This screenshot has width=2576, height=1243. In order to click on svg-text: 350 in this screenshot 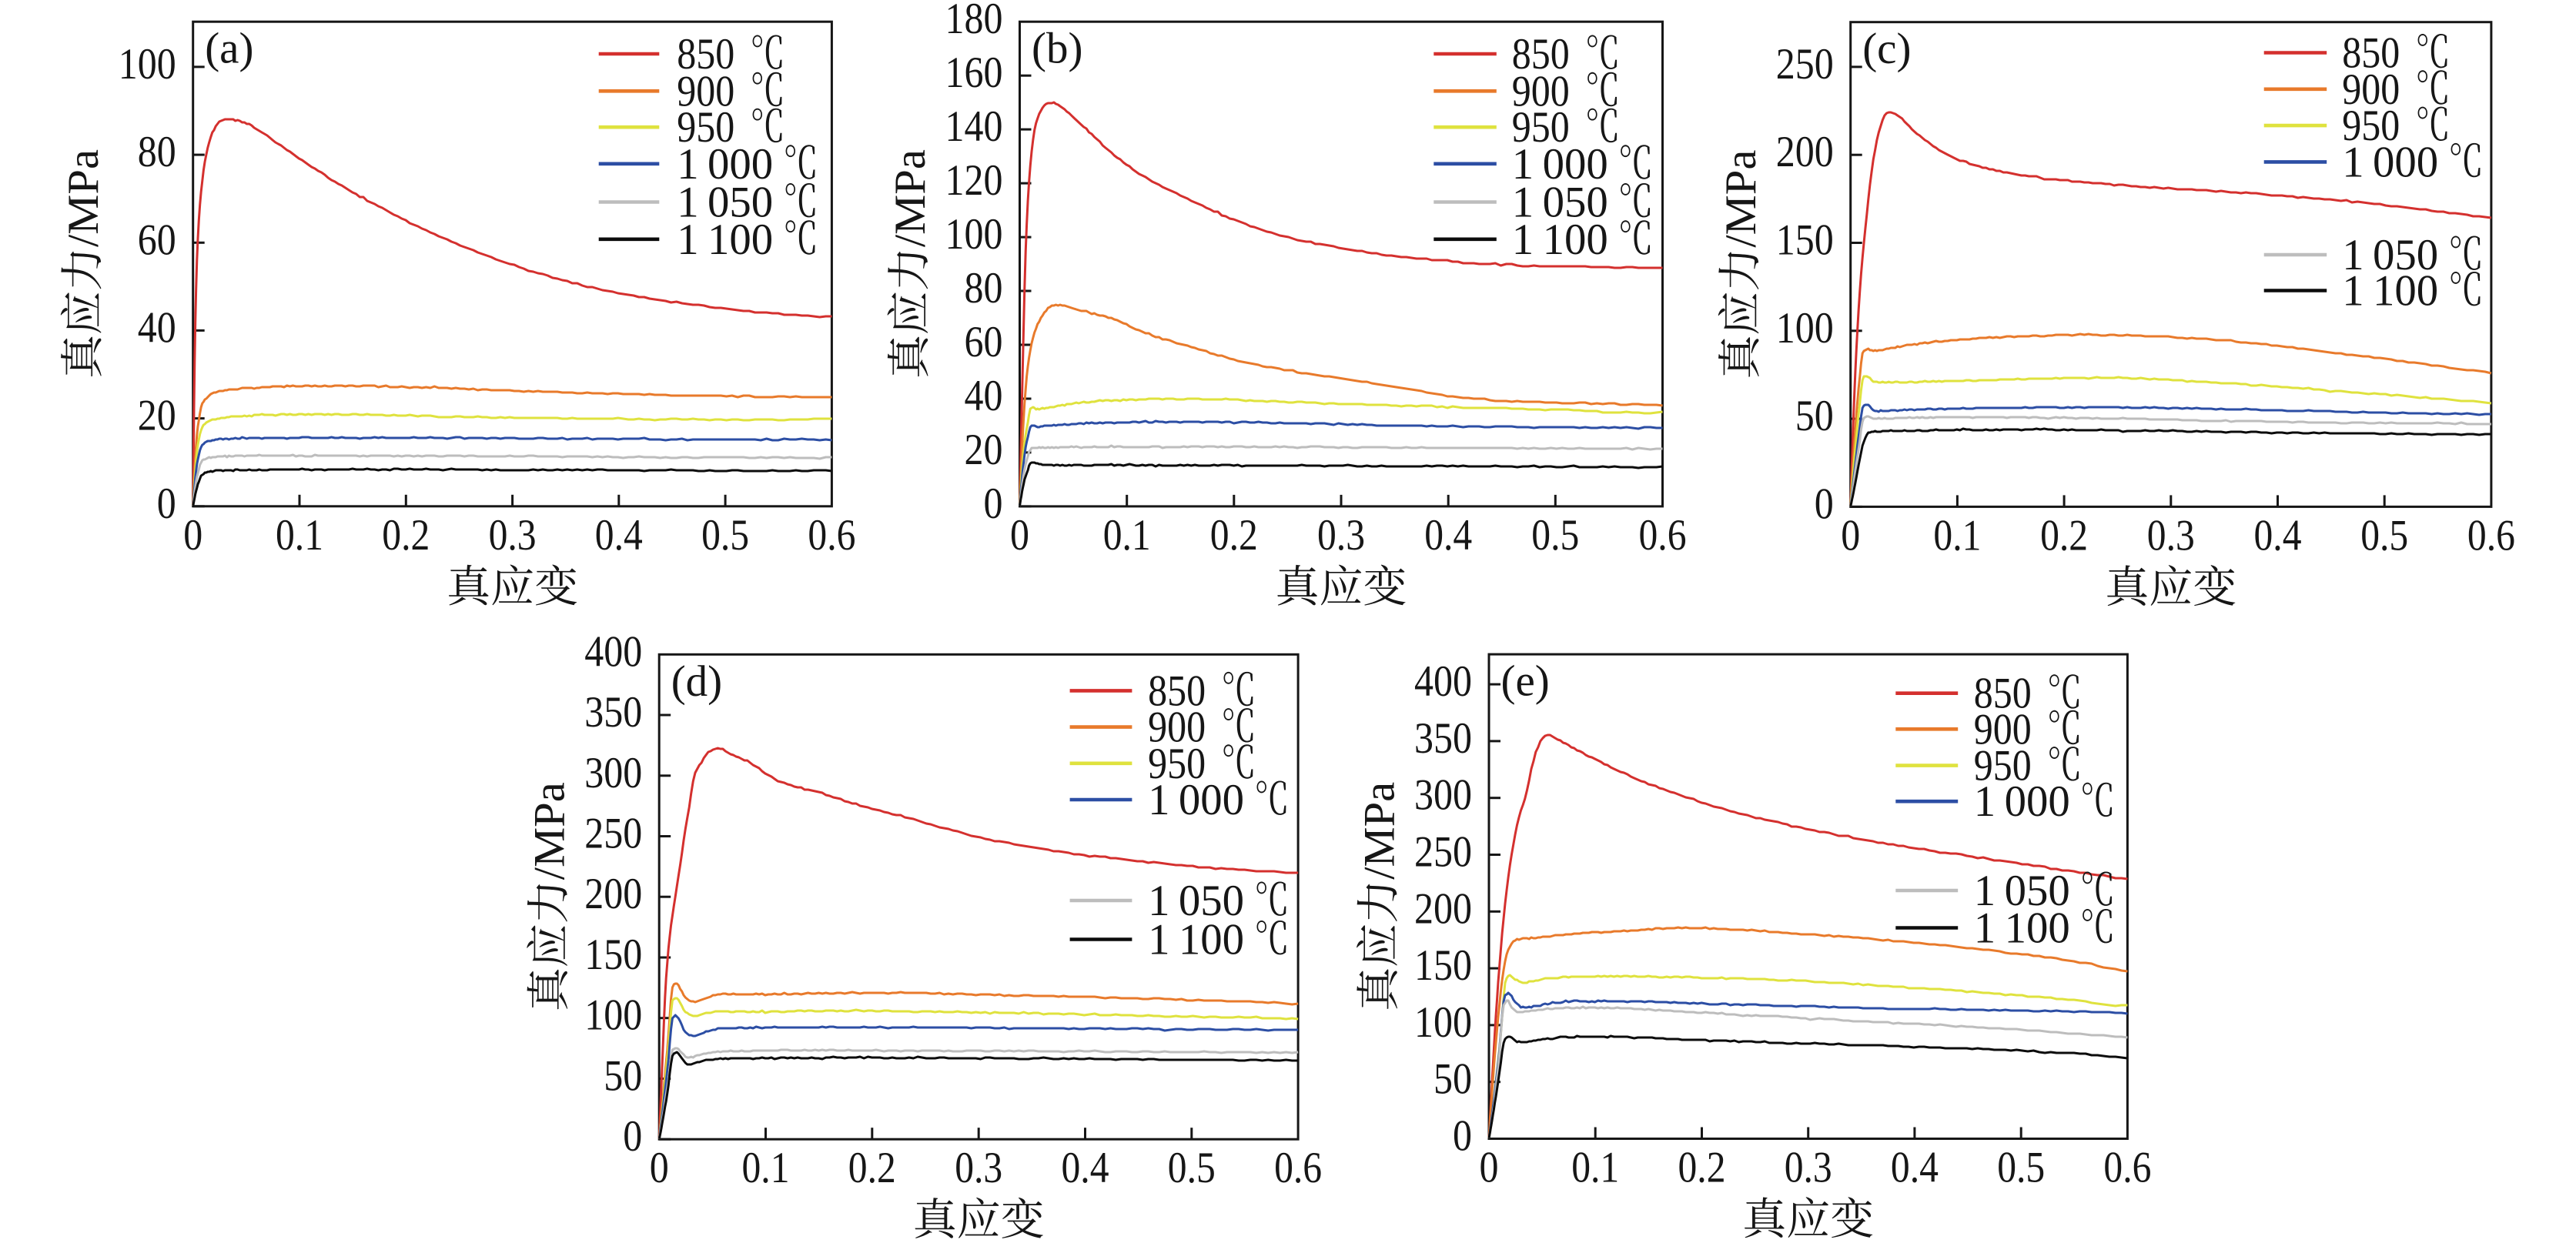, I will do `click(1443, 738)`.